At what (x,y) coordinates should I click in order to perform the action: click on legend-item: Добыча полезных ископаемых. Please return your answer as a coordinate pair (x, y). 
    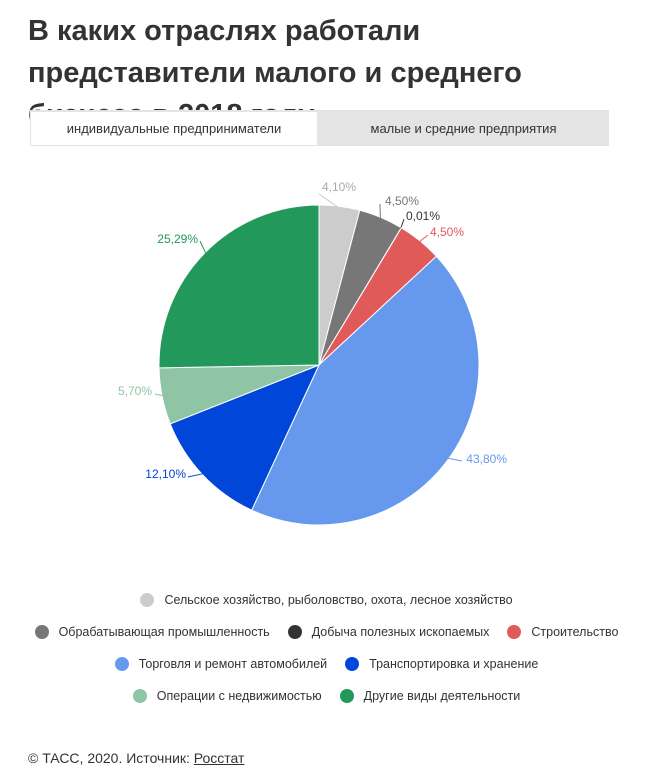
    Looking at the image, I should click on (388, 632).